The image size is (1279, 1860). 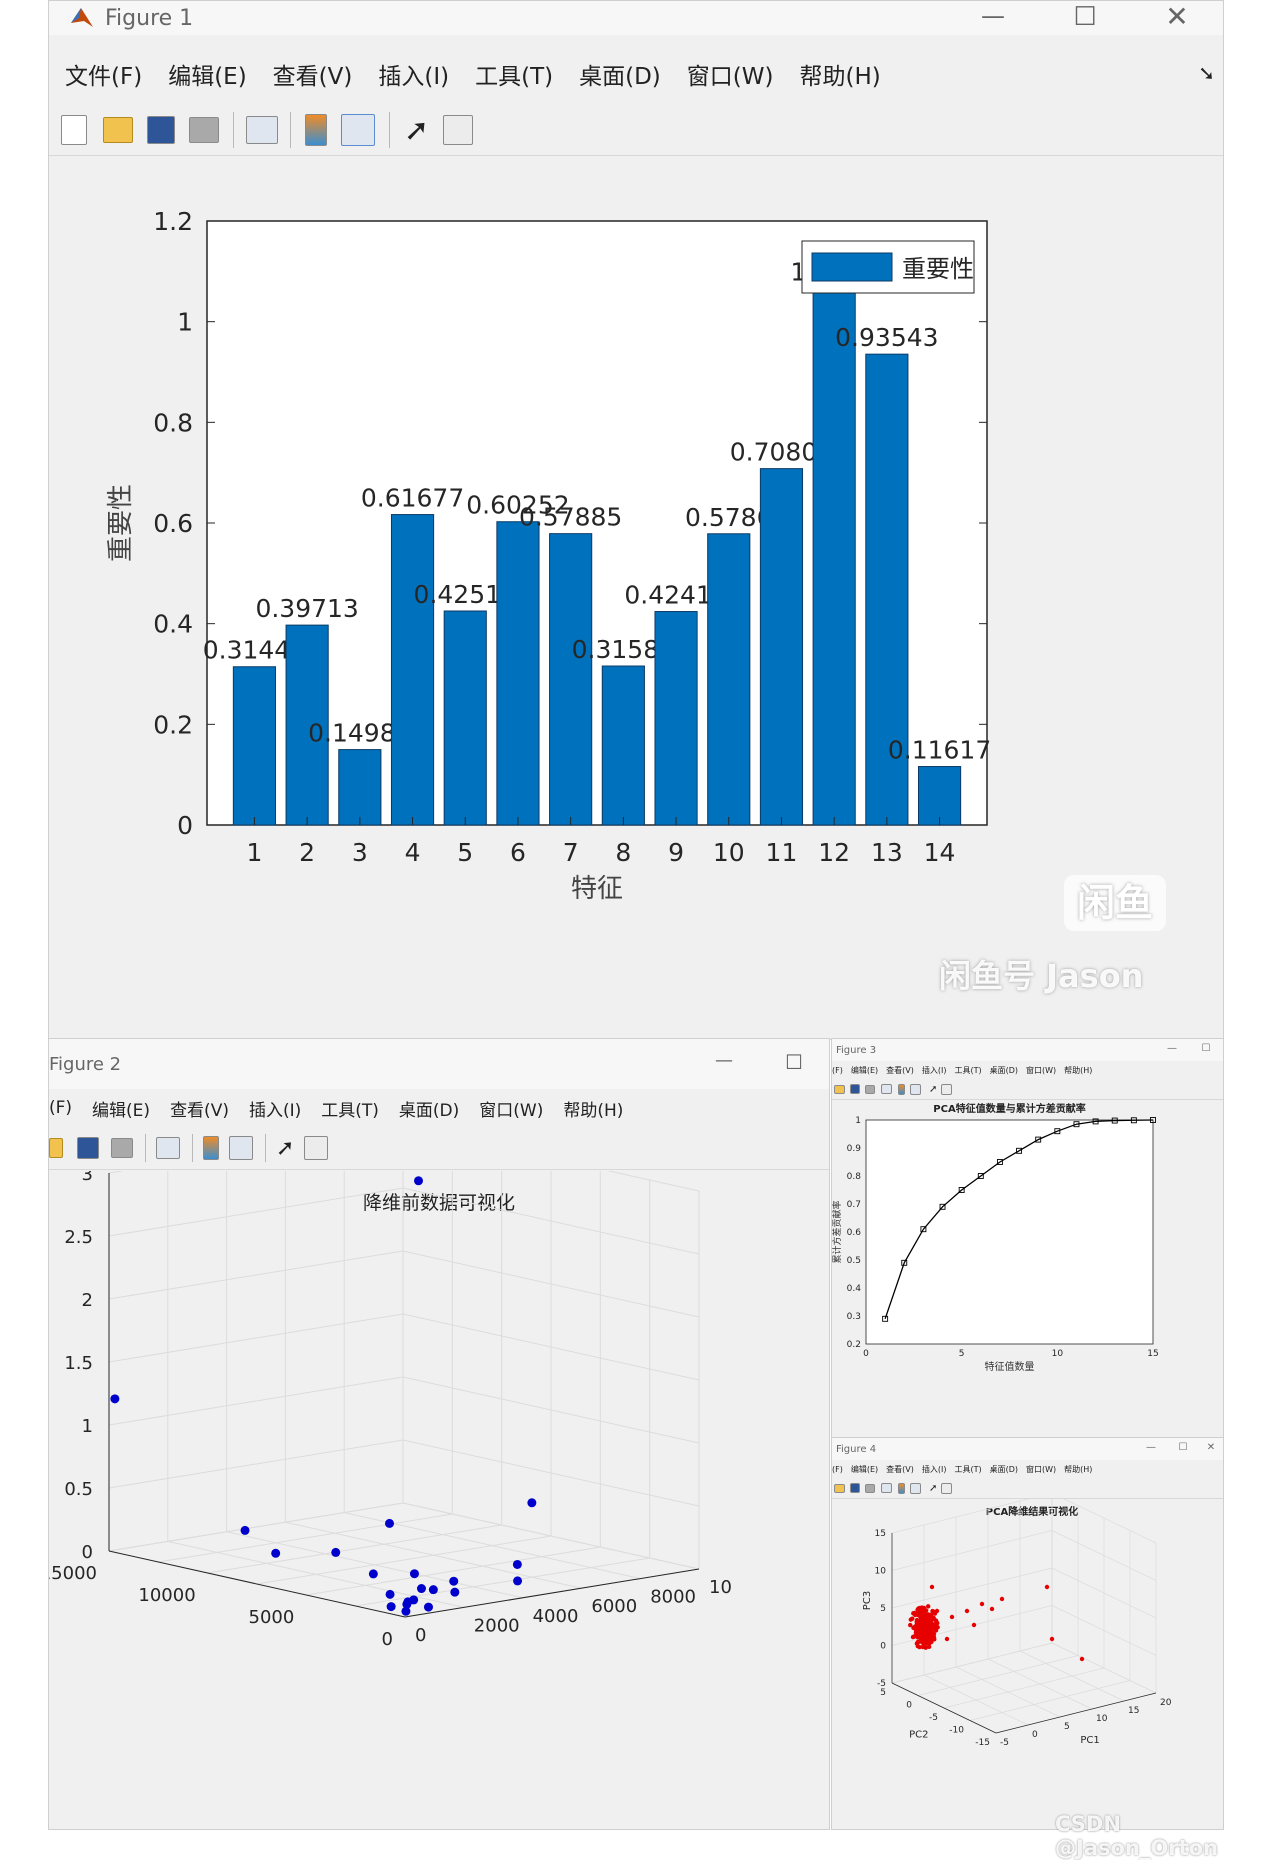 What do you see at coordinates (185, 322) in the screenshot?
I see `y-tick-label: 1` at bounding box center [185, 322].